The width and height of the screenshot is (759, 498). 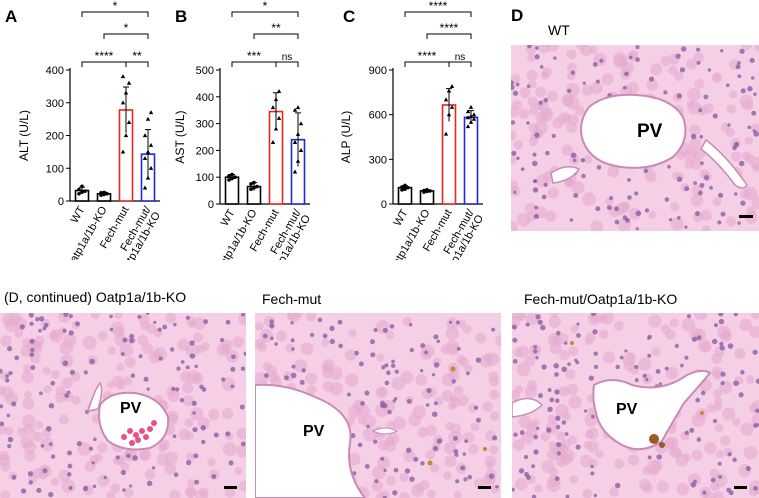 I want to click on y-tick-label: 0, so click(x=384, y=205).